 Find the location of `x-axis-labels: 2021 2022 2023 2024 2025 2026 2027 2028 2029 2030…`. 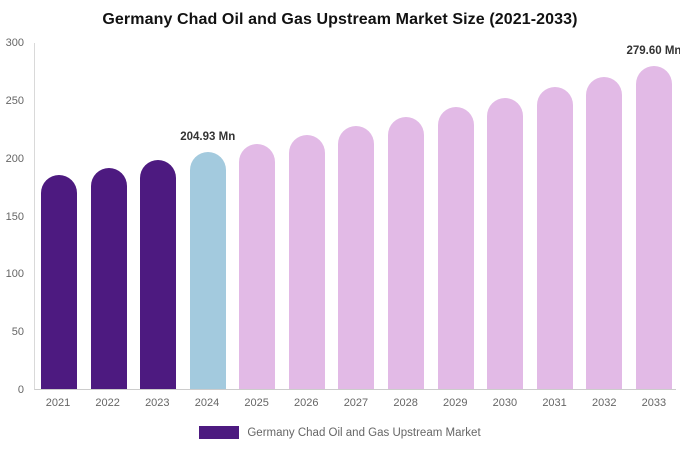

x-axis-labels: 2021 2022 2023 2024 2025 2026 2027 2028 2029 2030… is located at coordinates (355, 403).